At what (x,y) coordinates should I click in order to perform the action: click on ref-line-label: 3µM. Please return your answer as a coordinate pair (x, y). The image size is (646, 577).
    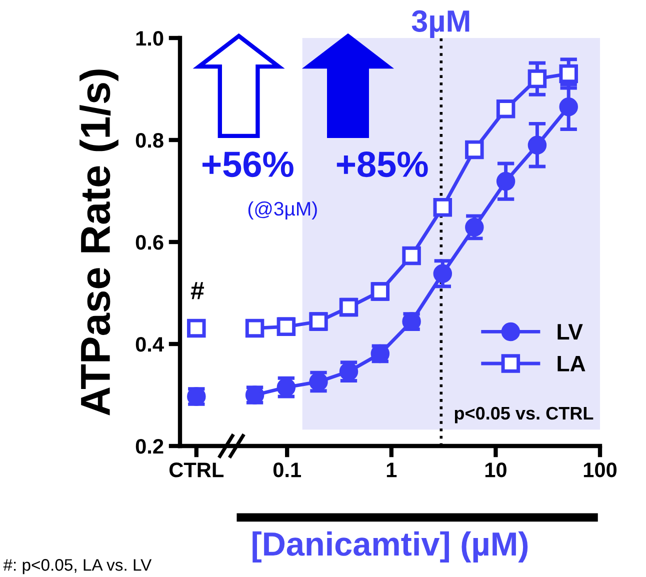
    Looking at the image, I should click on (441, 24).